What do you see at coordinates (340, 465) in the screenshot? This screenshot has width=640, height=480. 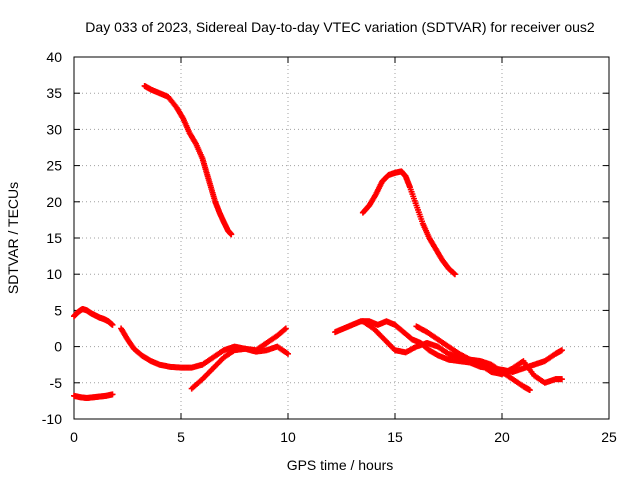 I see `x-axis-label: GPS time / hours` at bounding box center [340, 465].